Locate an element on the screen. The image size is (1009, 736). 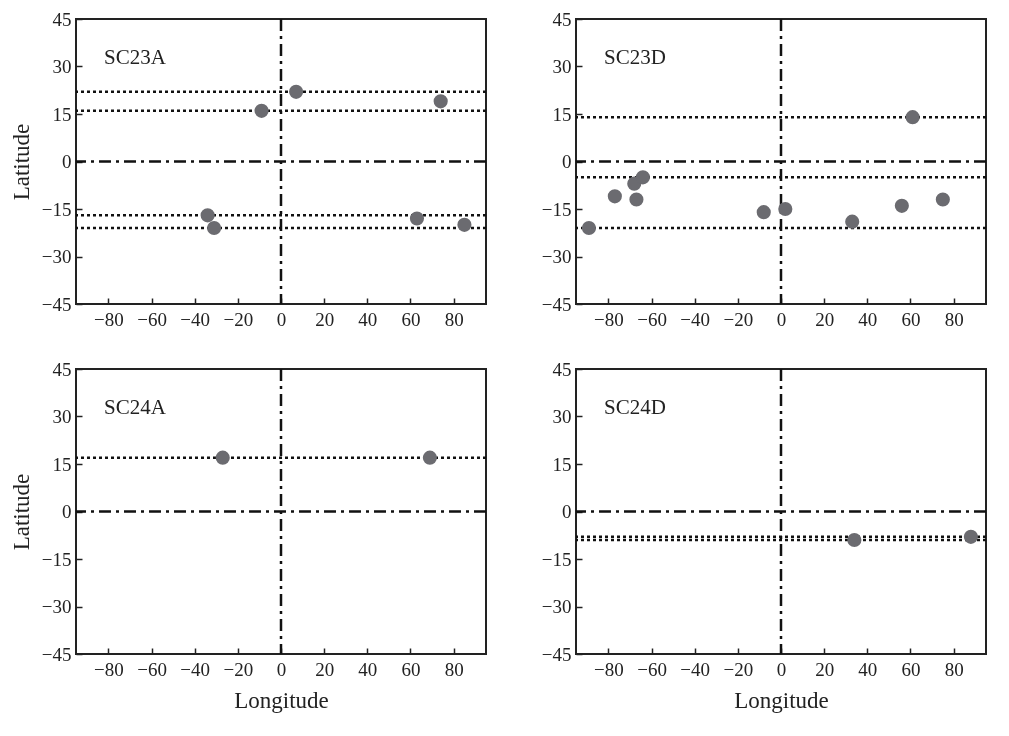
annotation: SC23A is located at coordinates (135, 57).